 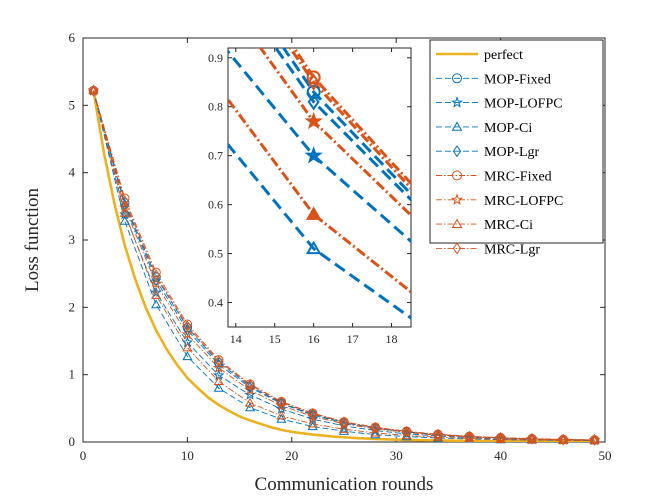 I want to click on legend-label: MRC-Lgr, so click(x=512, y=249).